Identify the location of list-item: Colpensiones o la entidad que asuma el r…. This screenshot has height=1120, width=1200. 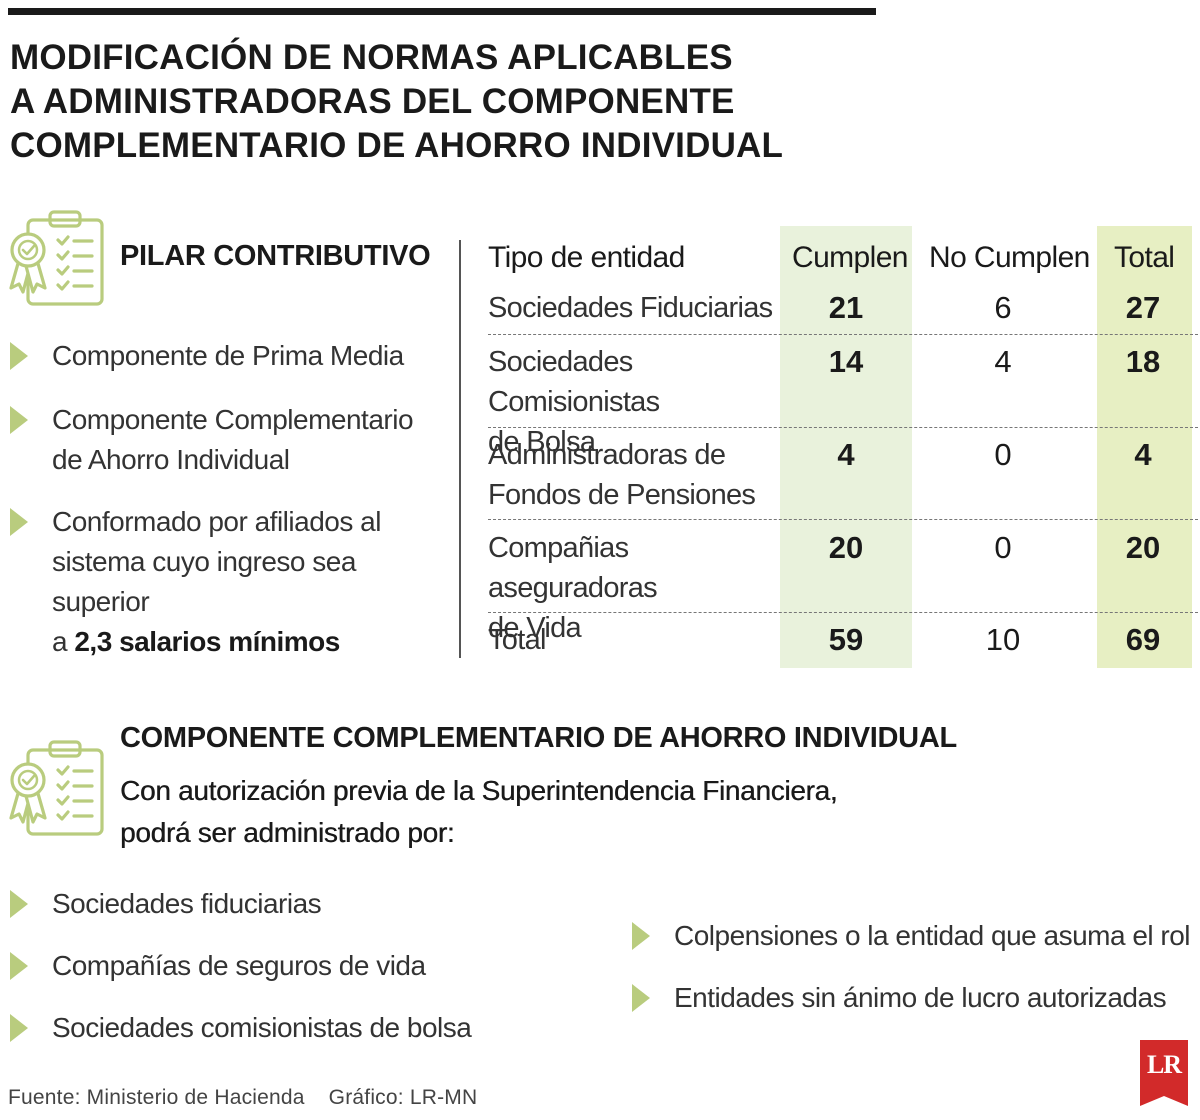
(912, 936).